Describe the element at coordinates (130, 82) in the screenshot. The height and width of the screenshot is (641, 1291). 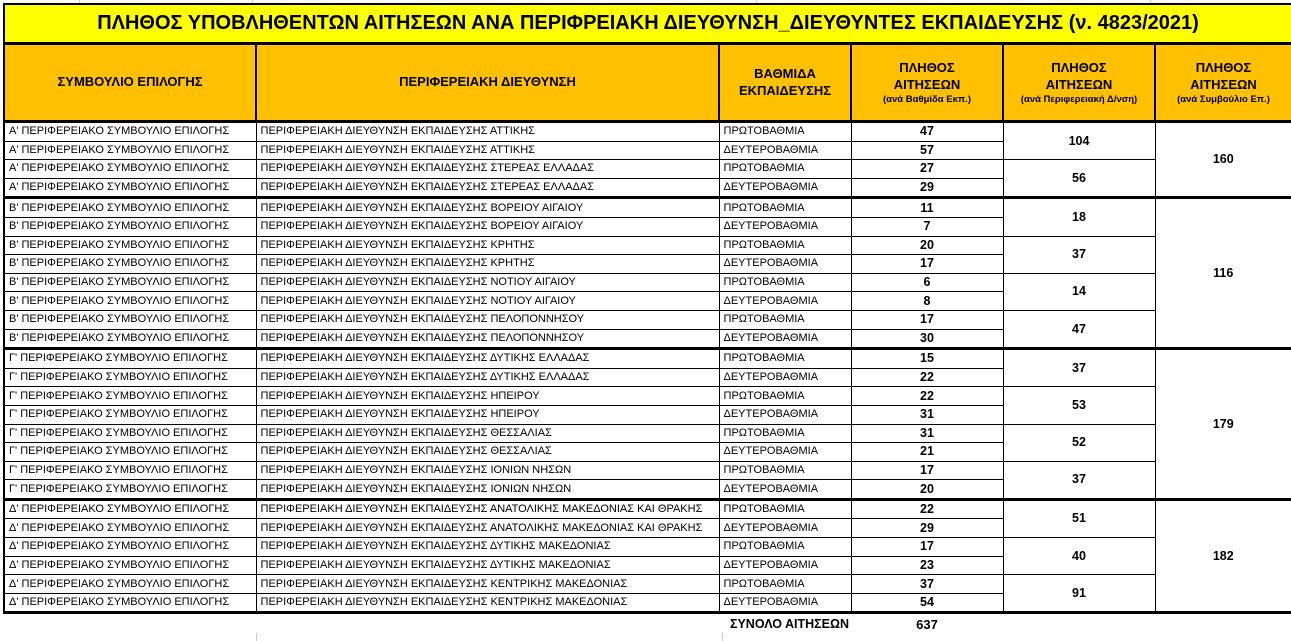
I see `col-header-council: ΣΥΜΒΟΥΛΙΟ ΕΠΙΛΟΓΗΣ` at that location.